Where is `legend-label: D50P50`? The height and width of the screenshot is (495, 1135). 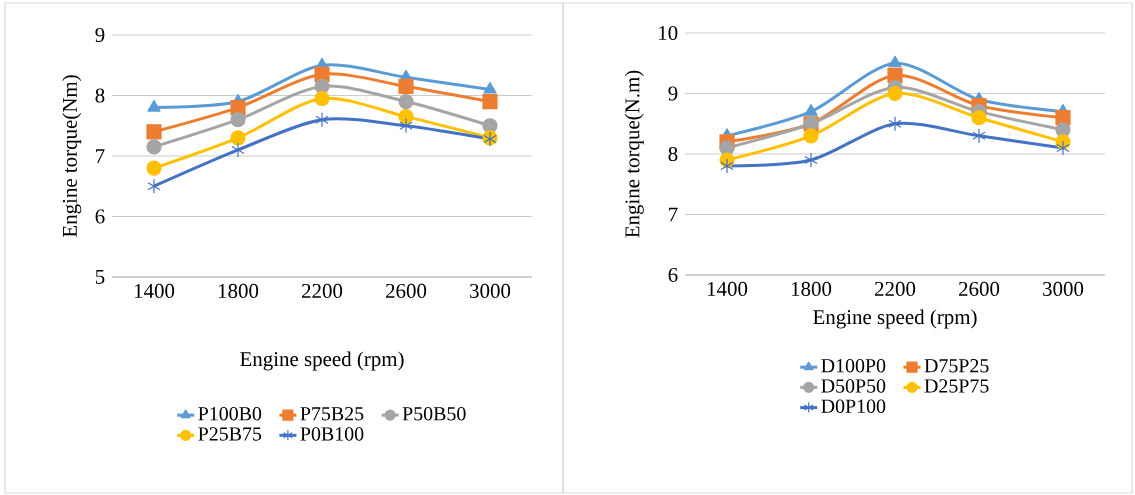 legend-label: D50P50 is located at coordinates (853, 386).